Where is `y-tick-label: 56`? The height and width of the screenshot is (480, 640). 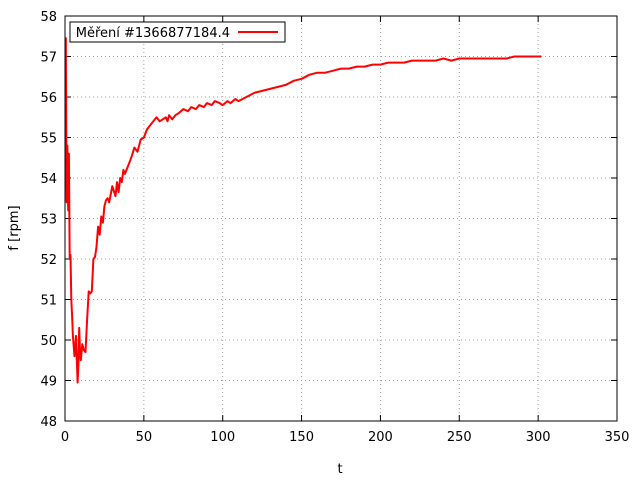
y-tick-label: 56 is located at coordinates (48, 98).